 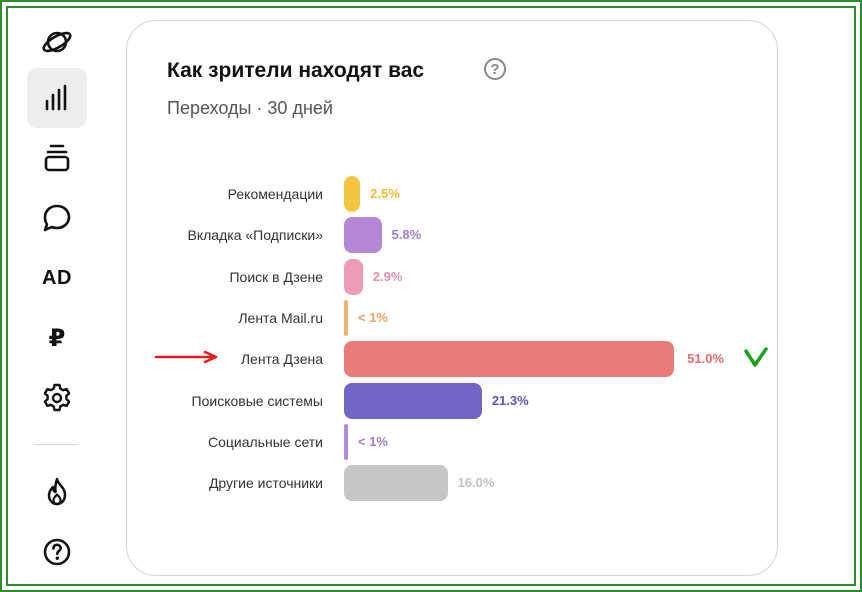 What do you see at coordinates (453, 441) in the screenshot?
I see `chart-row: Социальные сети < 1%` at bounding box center [453, 441].